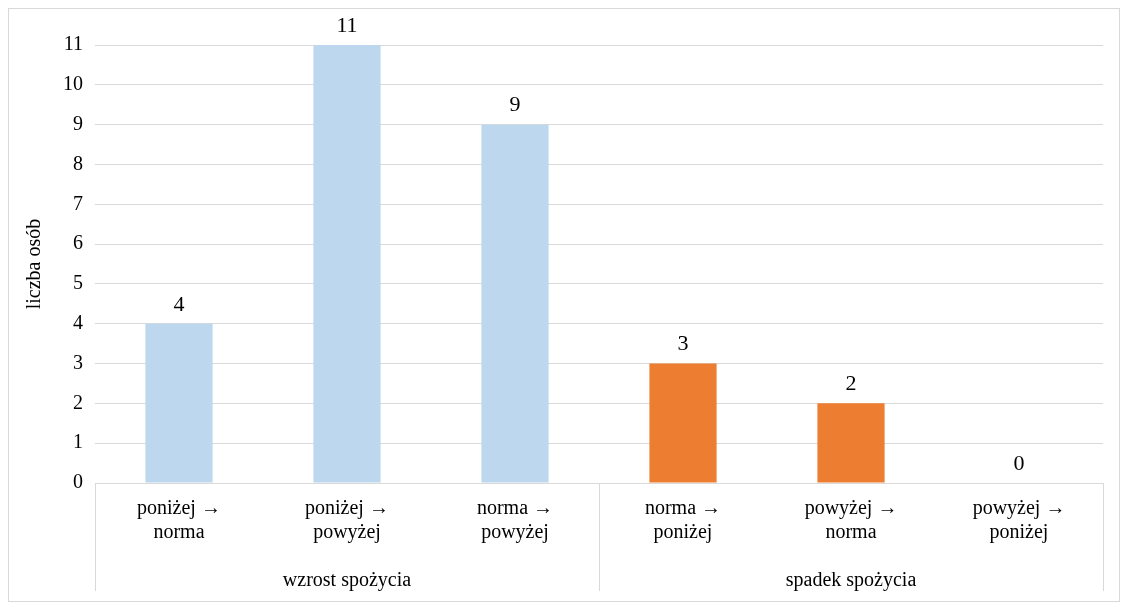  Describe the element at coordinates (683, 520) in the screenshot. I see `x-tick-label: norma → poniżej` at that location.